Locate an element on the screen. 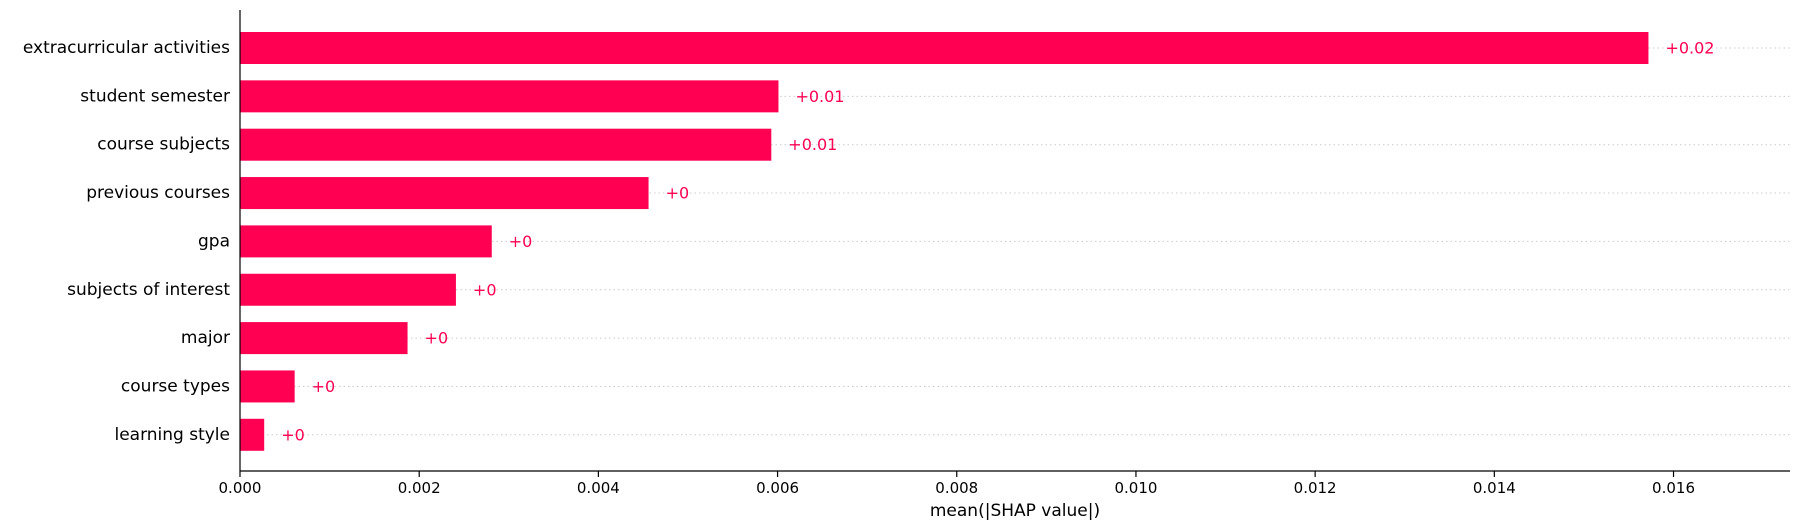  category-label: gpa is located at coordinates (214, 241).